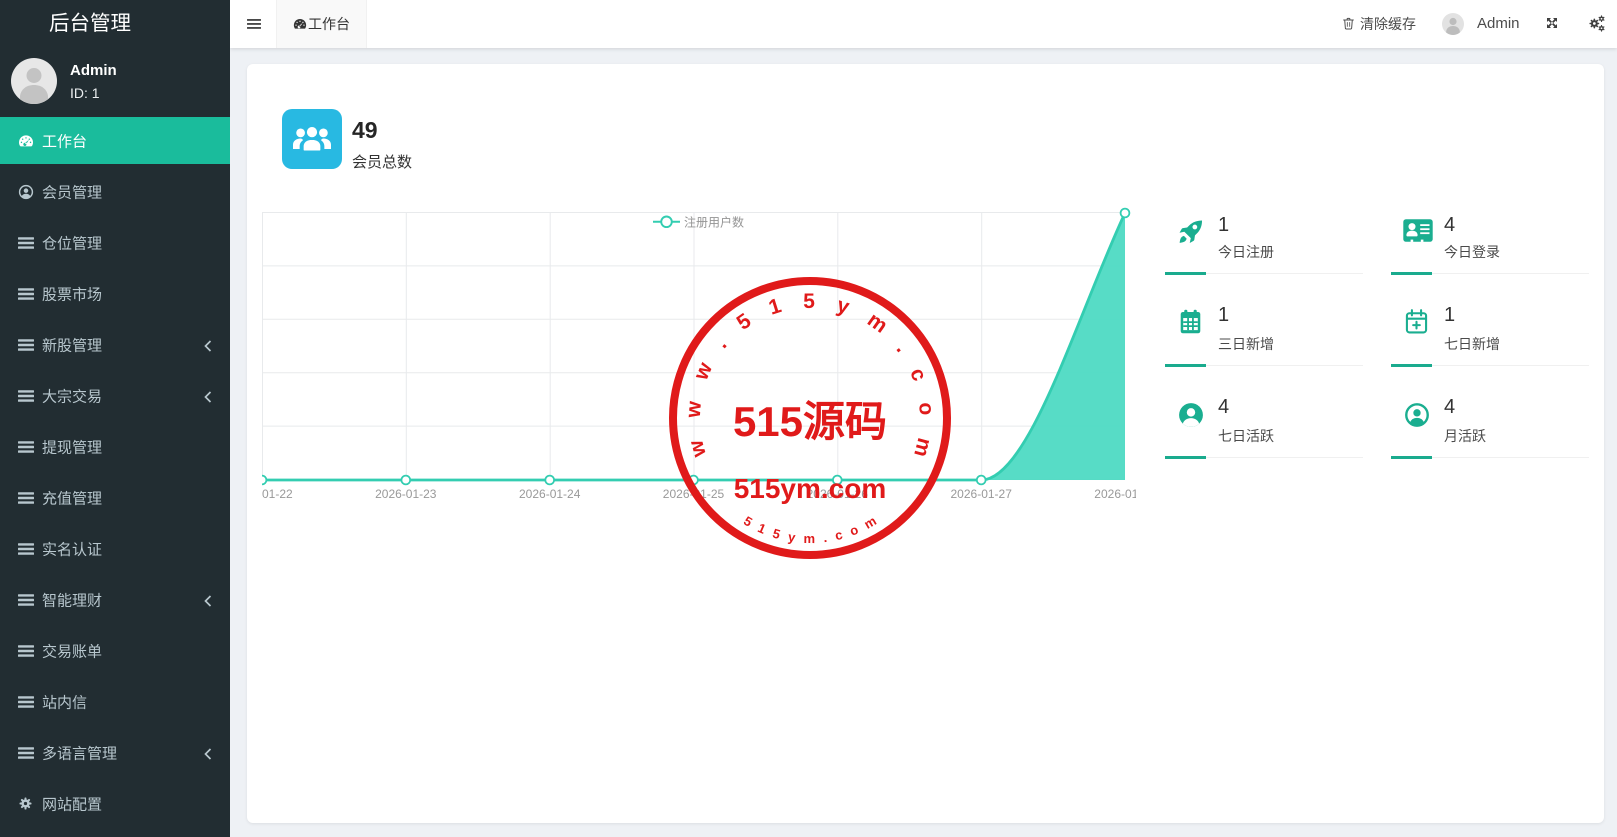 The image size is (1617, 837). What do you see at coordinates (810, 421) in the screenshot?
I see `svg-text: 515源码` at bounding box center [810, 421].